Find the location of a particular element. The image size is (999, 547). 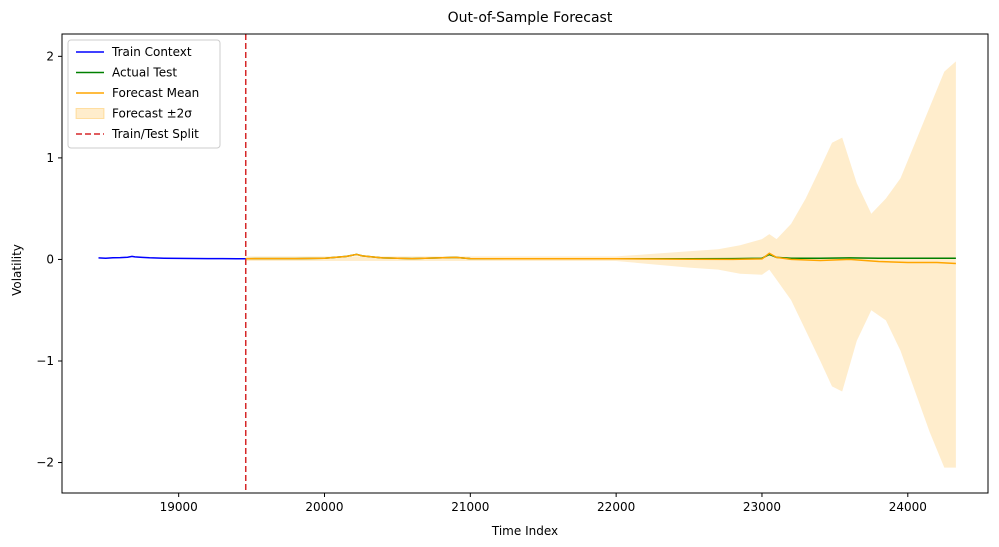

x-tick-label: 24000 is located at coordinates (908, 507).